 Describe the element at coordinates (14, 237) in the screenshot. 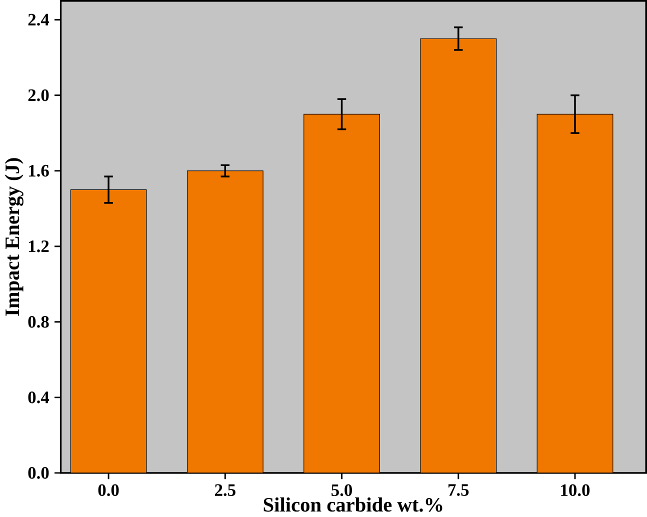

I see `y-axis-title: Impact Energy (J)` at that location.